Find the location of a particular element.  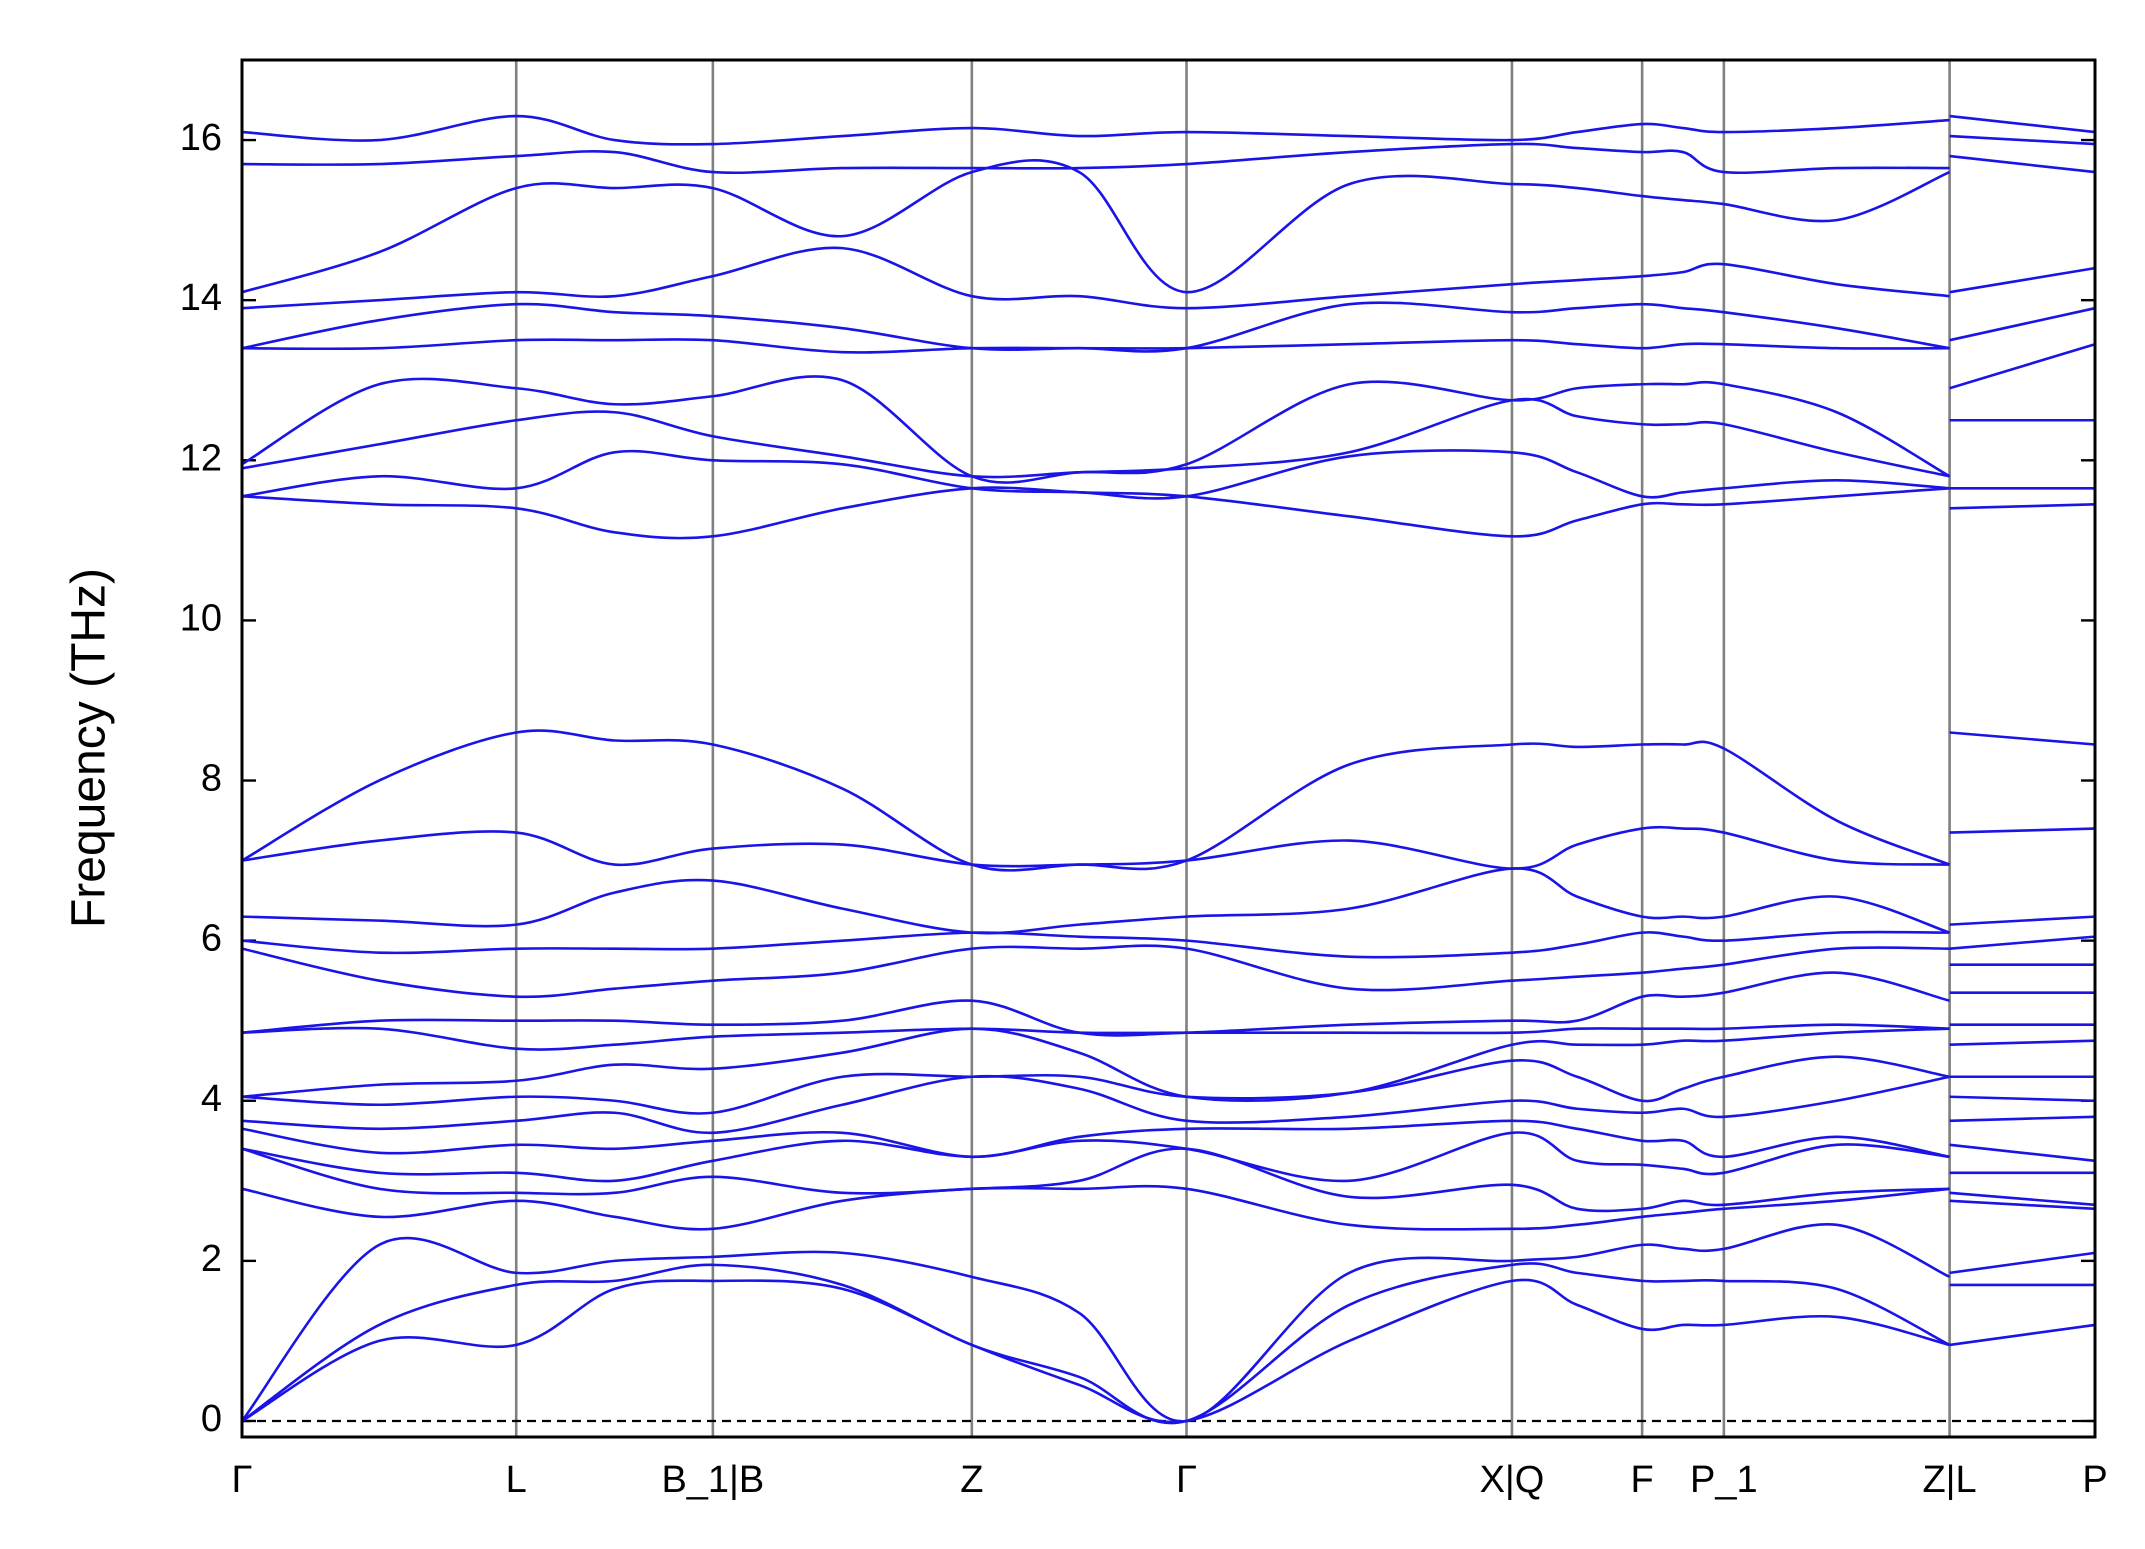

y-tick-label: 6 is located at coordinates (211, 939).